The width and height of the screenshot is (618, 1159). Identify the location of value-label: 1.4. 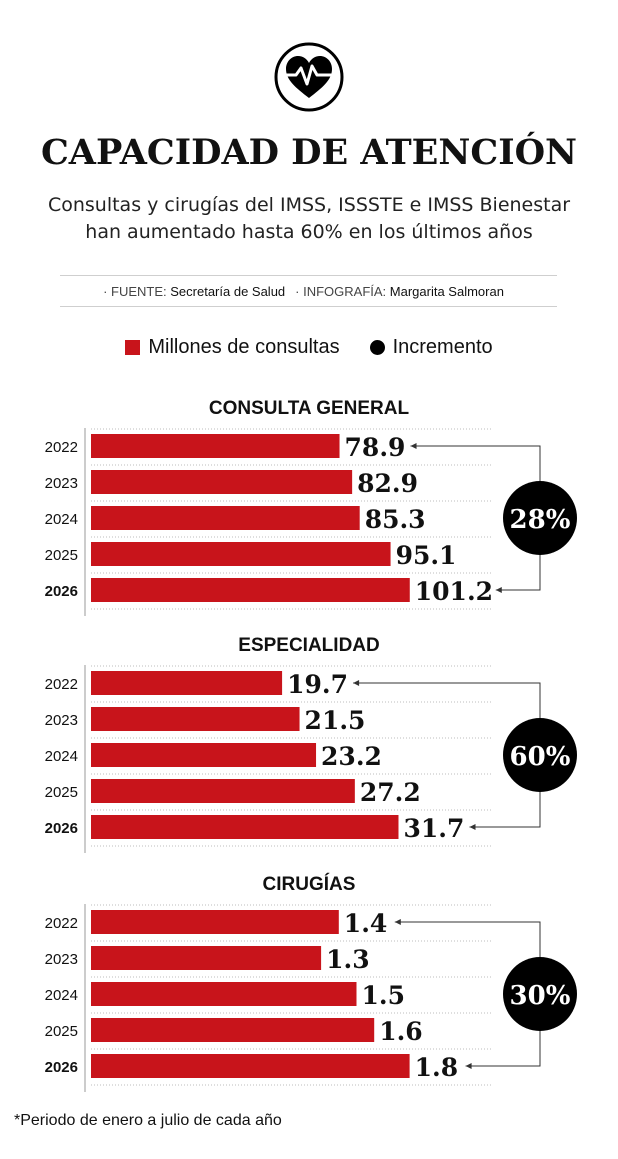
(366, 923).